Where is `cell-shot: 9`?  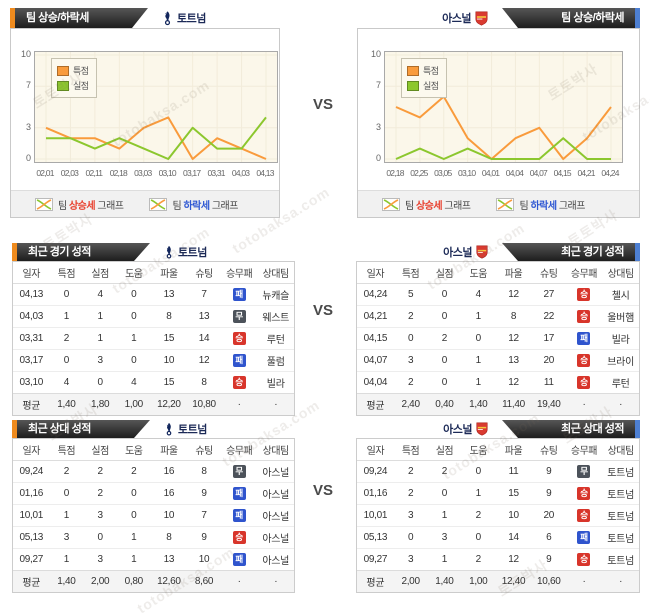
cell-shot: 9 is located at coordinates (548, 471).